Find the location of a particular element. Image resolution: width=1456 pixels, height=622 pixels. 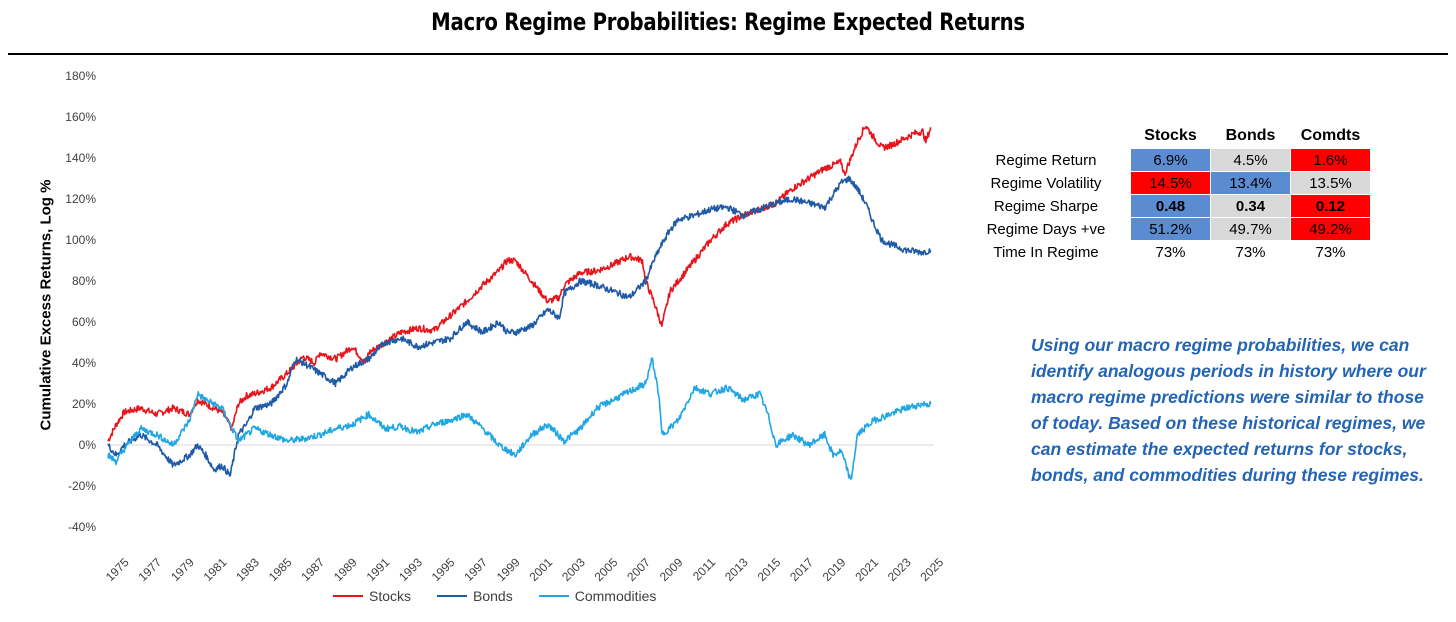

table-cell: 1.6% is located at coordinates (1330, 160).